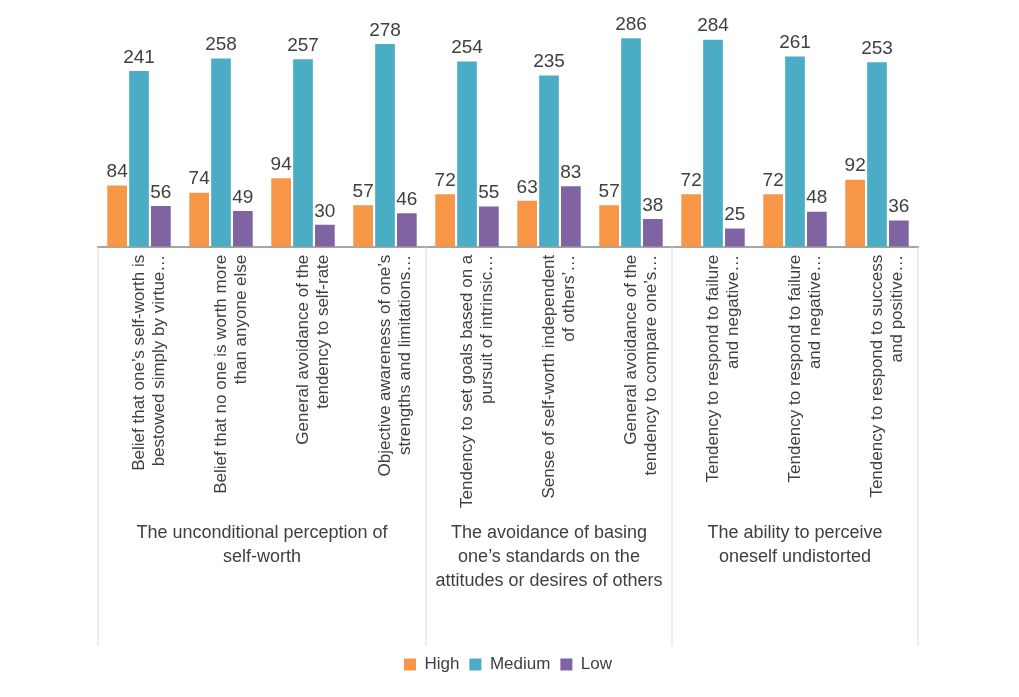  What do you see at coordinates (442, 664) in the screenshot?
I see `legend-label: High` at bounding box center [442, 664].